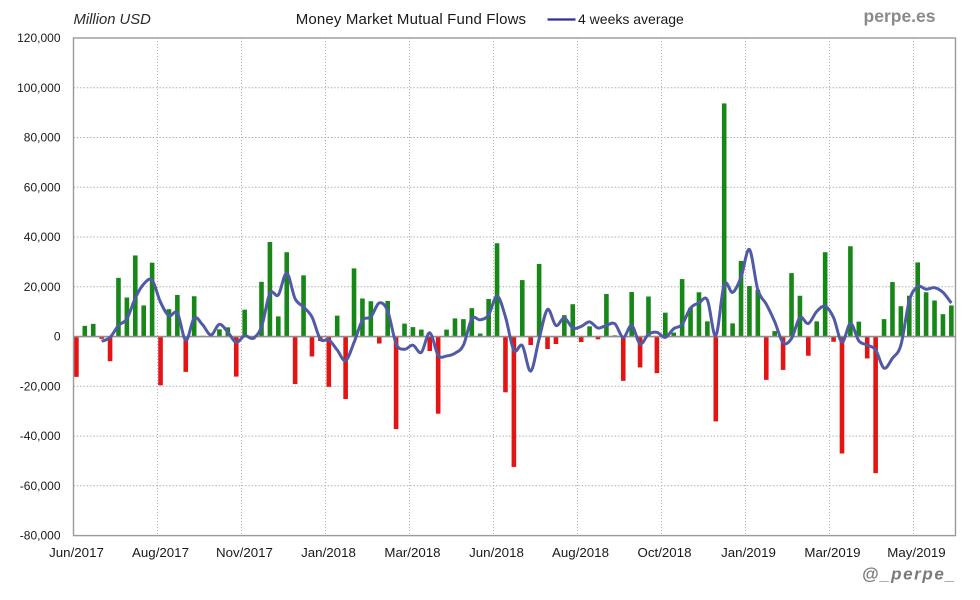 The width and height of the screenshot is (980, 600). I want to click on svg-text: Mar/2018, so click(412, 552).